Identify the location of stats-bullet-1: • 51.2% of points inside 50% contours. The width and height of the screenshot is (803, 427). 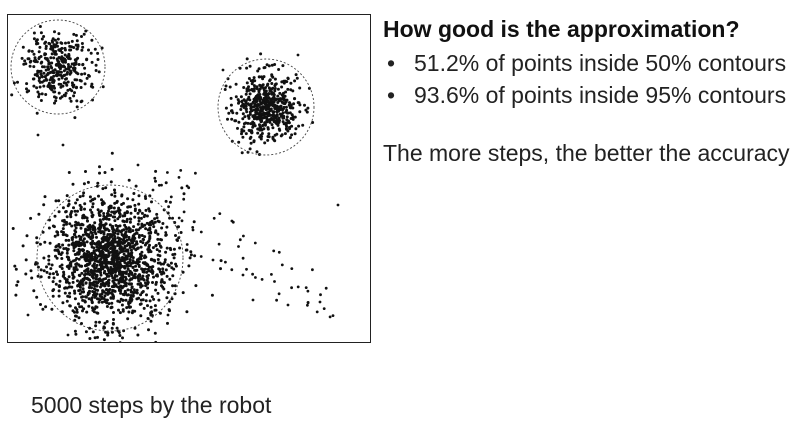
(590, 63).